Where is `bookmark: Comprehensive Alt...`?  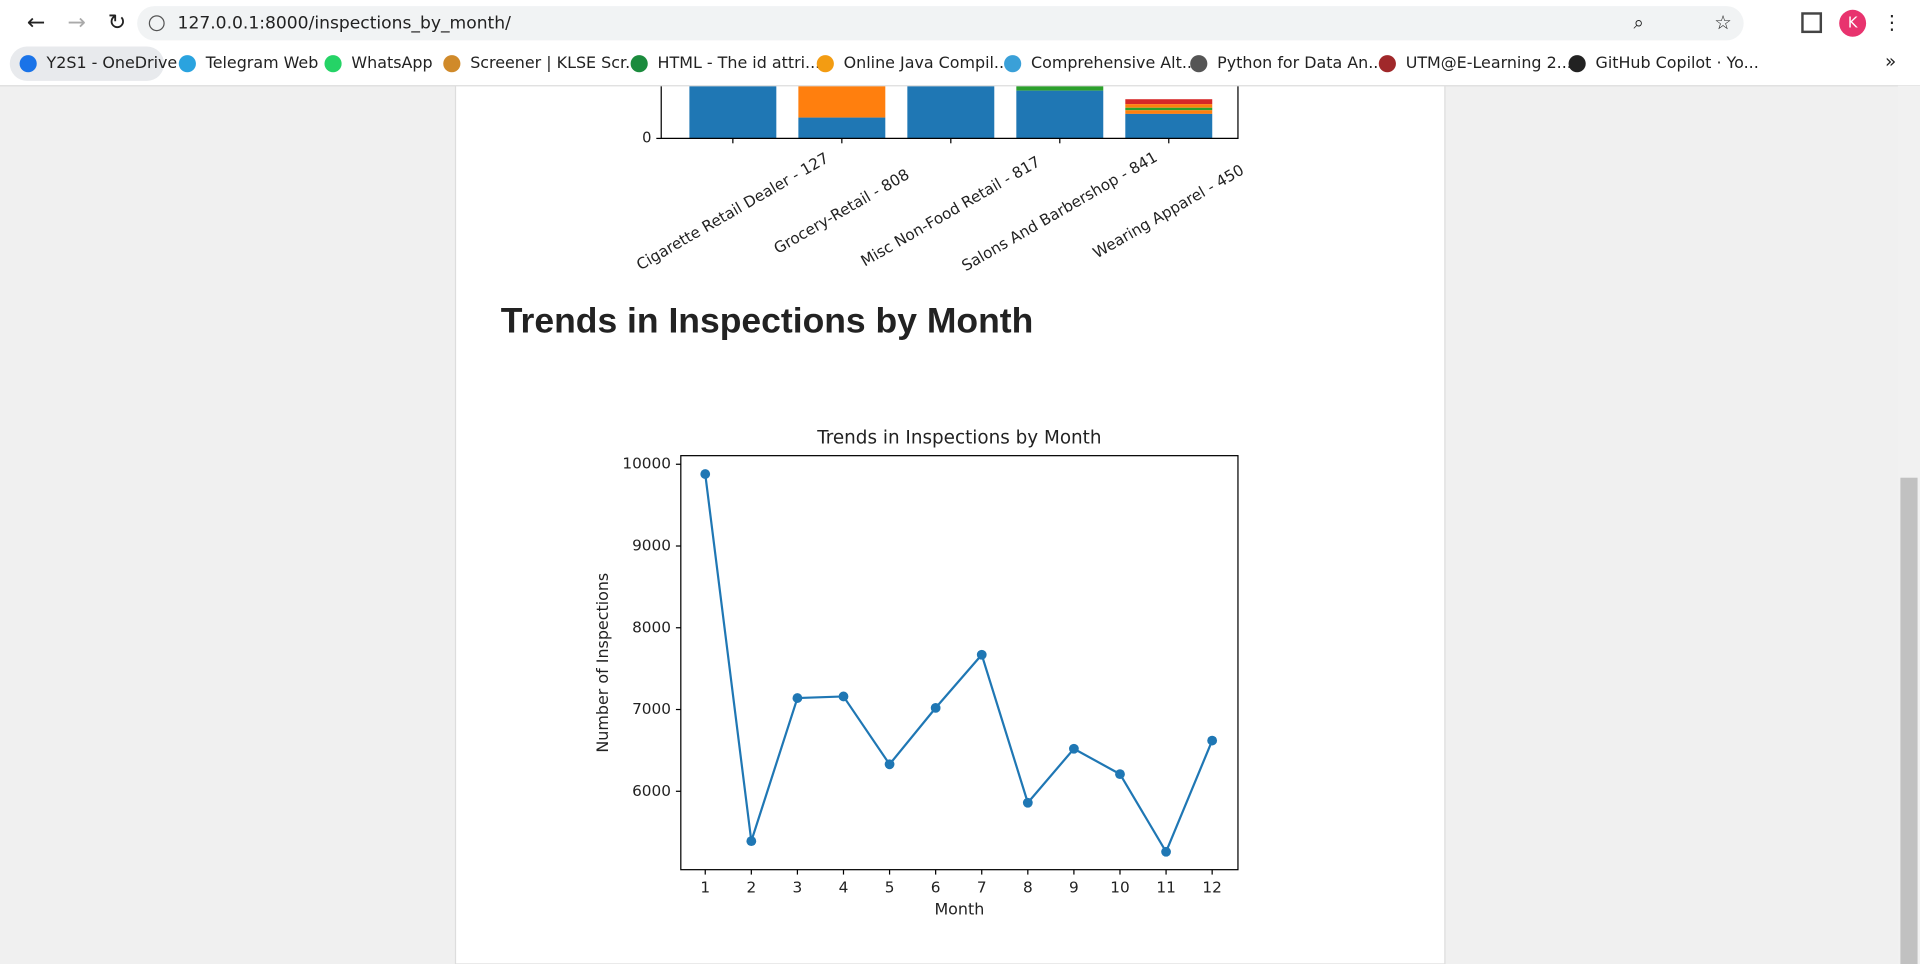
bookmark: Comprehensive Alt... is located at coordinates (1114, 62).